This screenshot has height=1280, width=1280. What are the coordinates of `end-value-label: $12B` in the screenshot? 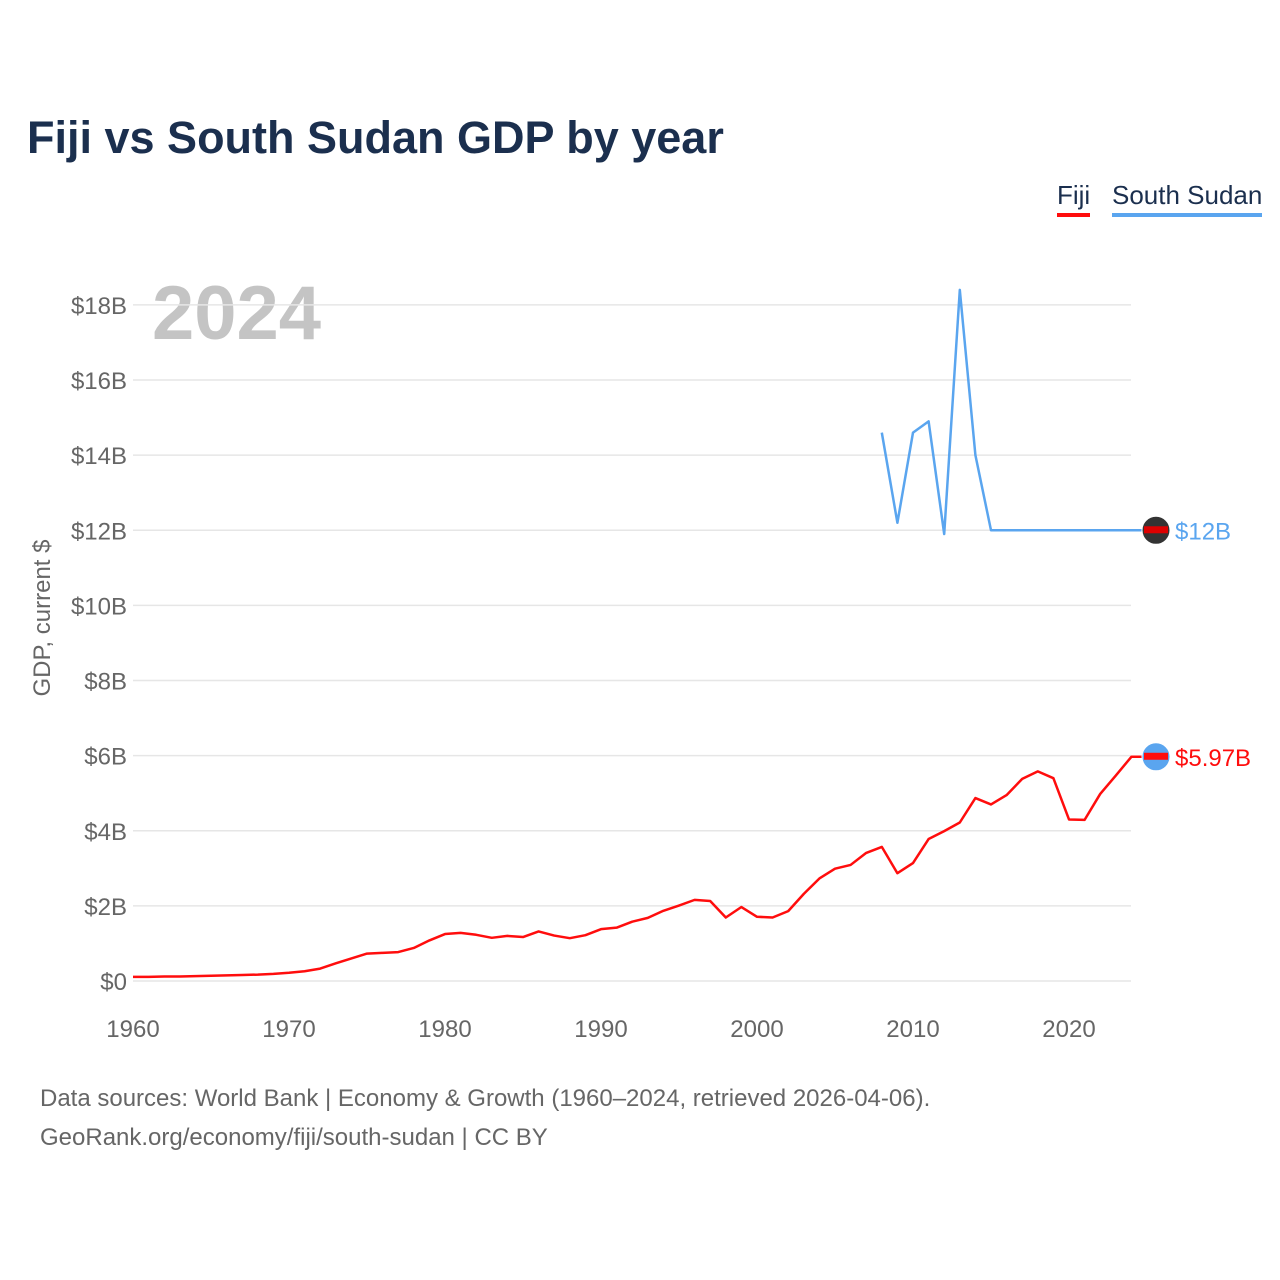 It's located at (1203, 531).